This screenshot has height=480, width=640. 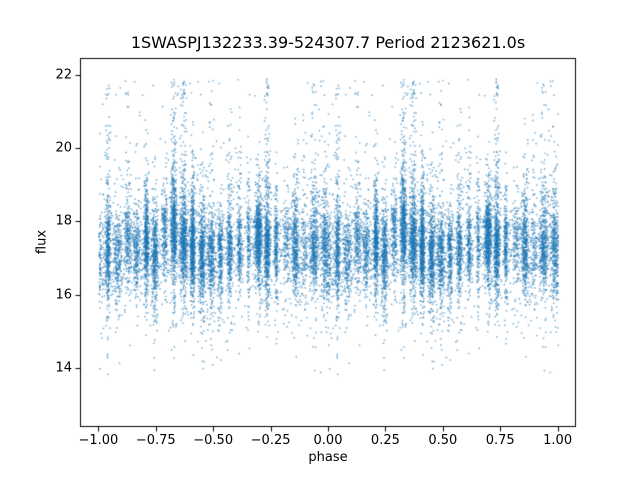 What do you see at coordinates (63, 75) in the screenshot?
I see `y-tick-label: 22` at bounding box center [63, 75].